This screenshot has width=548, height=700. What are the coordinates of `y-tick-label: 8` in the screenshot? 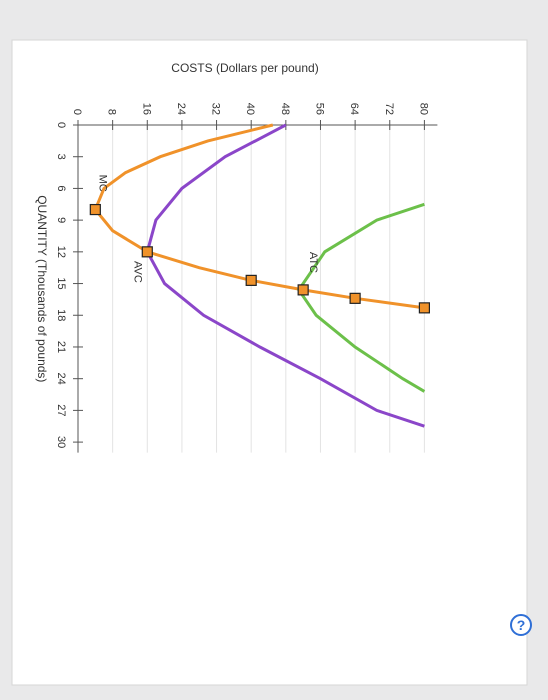 It's located at (112, 112).